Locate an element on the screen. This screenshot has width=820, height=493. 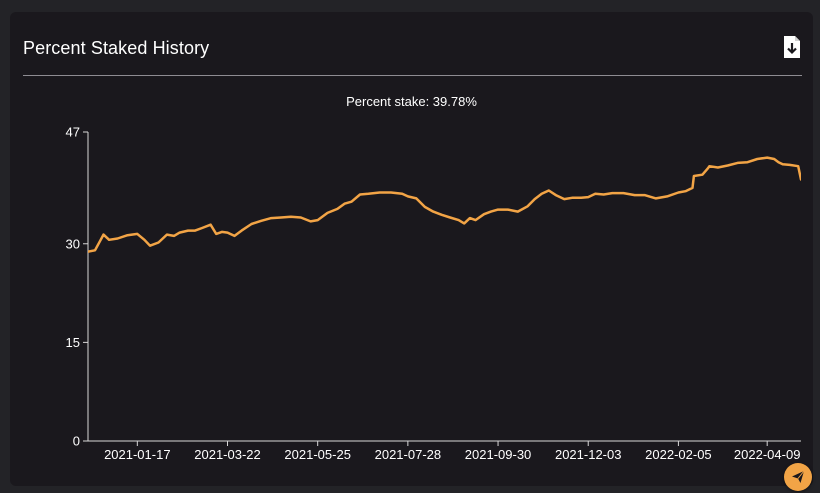
send-icon is located at coordinates (798, 476).